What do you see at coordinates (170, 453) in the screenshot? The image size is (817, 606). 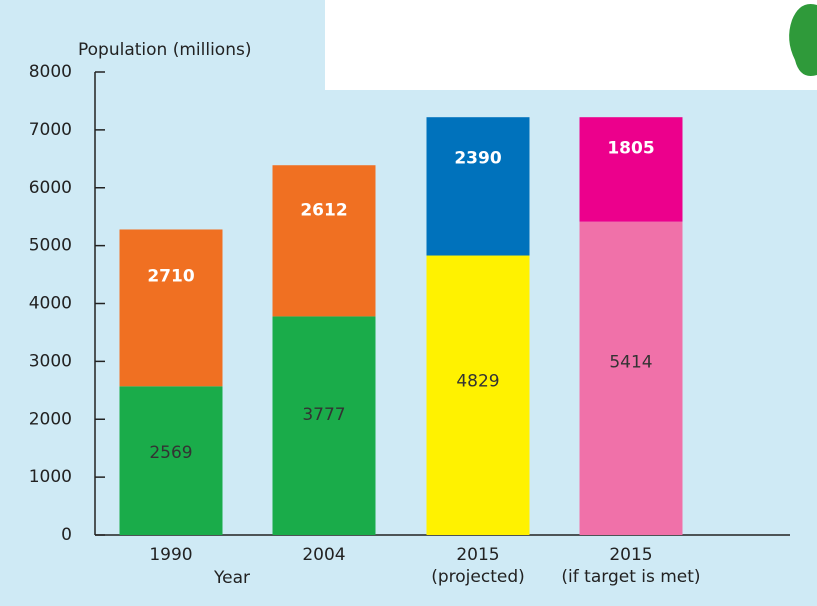 I see `data-label: 2569` at bounding box center [170, 453].